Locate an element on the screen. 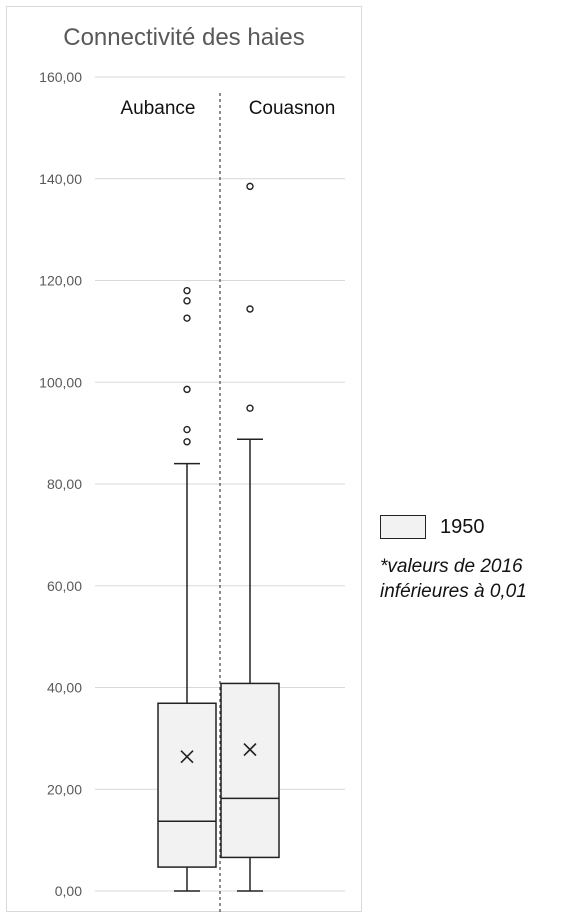 The image size is (567, 917). y-tick-label: 60,00 is located at coordinates (64, 586).